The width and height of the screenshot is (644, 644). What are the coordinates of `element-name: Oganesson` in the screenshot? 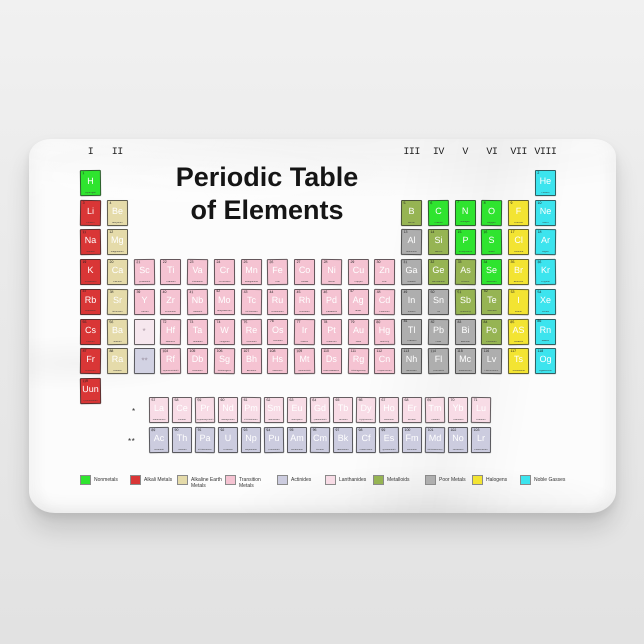 It's located at (545, 370).